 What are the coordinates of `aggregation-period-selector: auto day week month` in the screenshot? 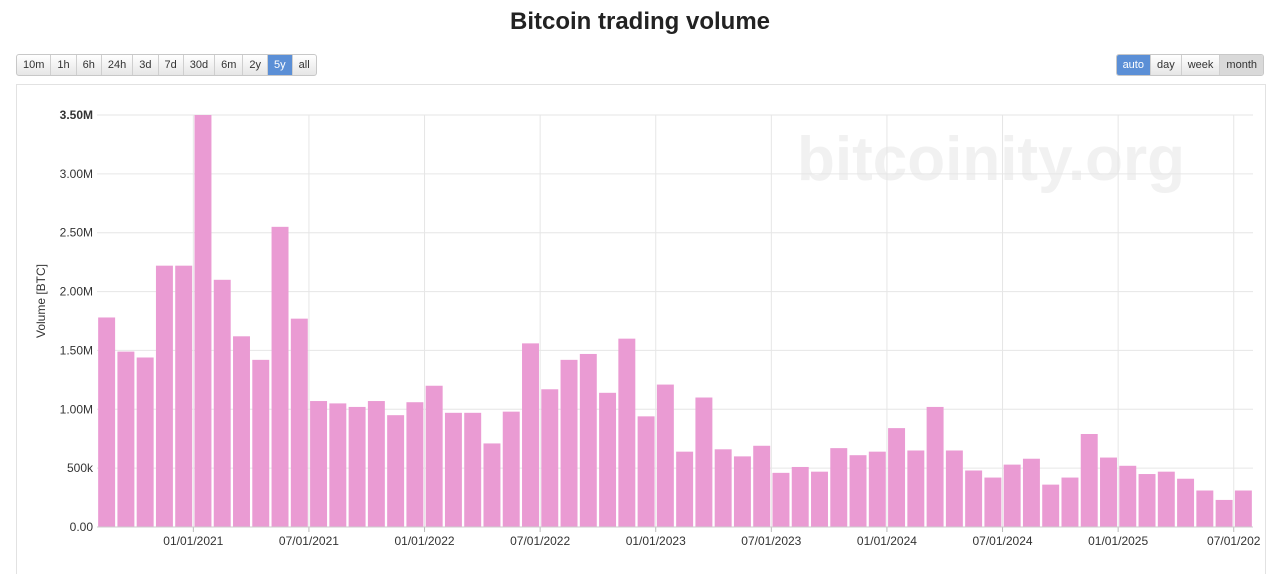 It's located at (1189, 65).